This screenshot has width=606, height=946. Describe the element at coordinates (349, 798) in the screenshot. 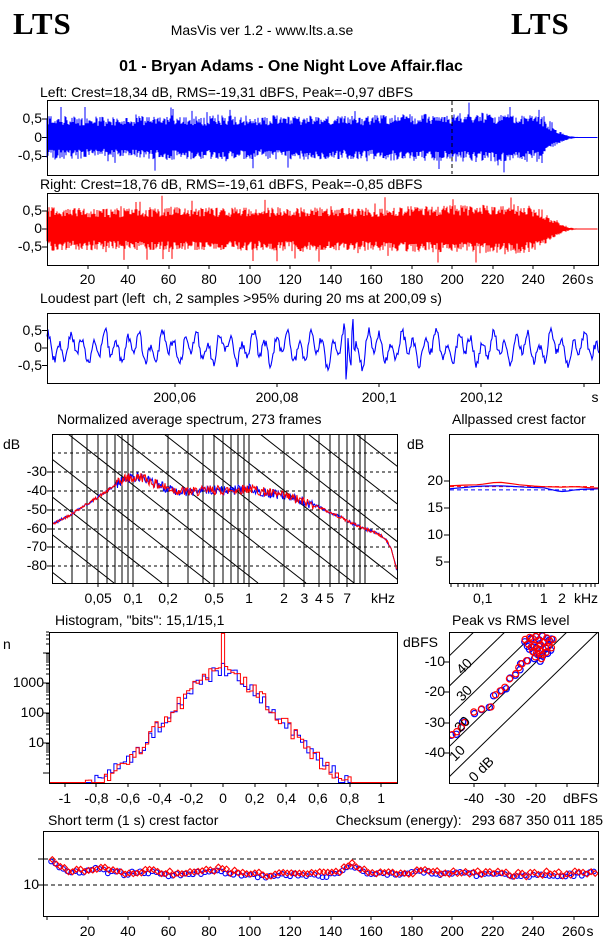

I see `value-tick-label: 0,8` at that location.